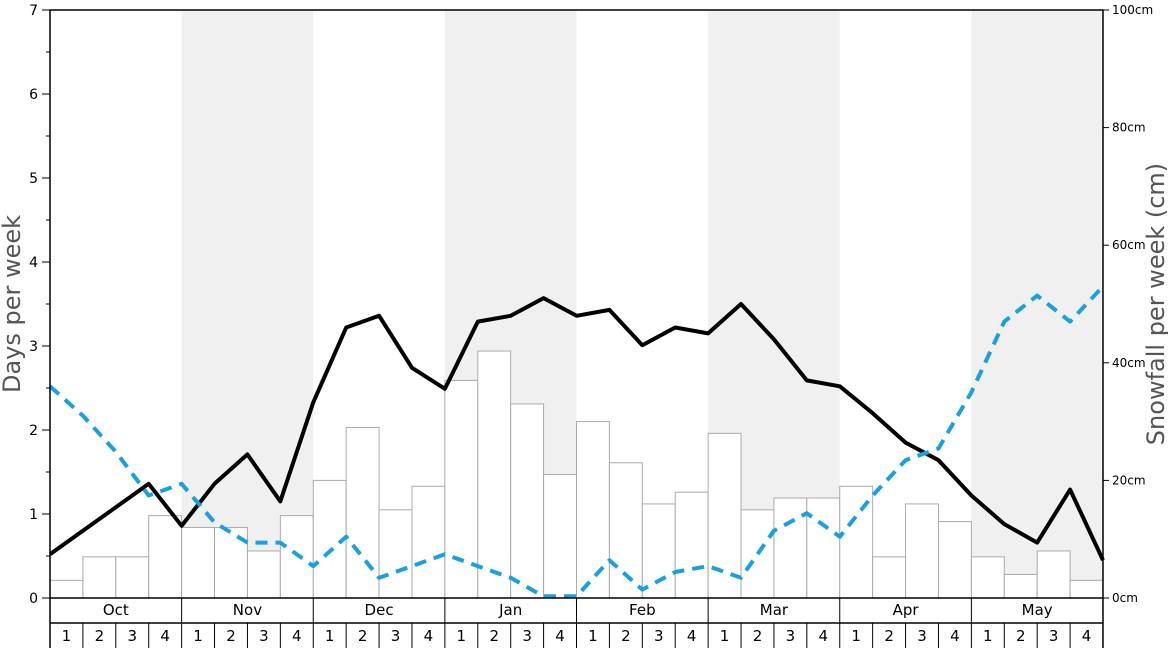  I want to click on month-label: Oct, so click(116, 610).